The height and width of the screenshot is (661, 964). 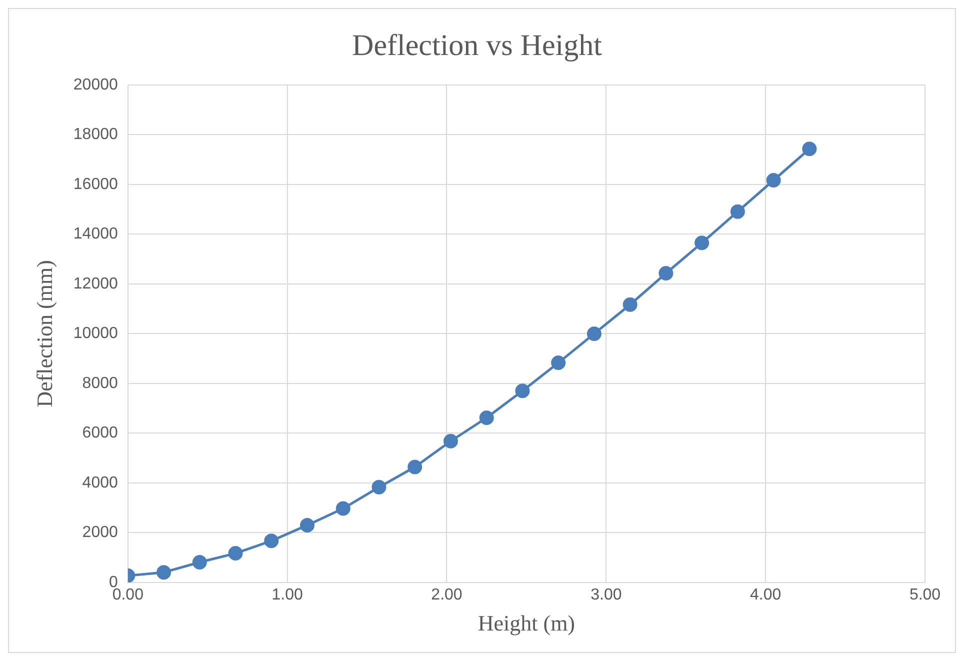 I want to click on x-tick-label: 0.00, so click(x=128, y=595).